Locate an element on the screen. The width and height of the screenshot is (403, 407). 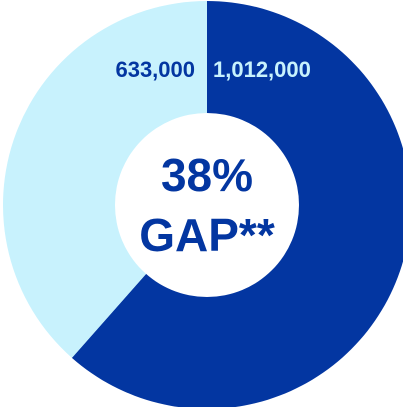
center-gap-label: GAP** is located at coordinates (207, 235).